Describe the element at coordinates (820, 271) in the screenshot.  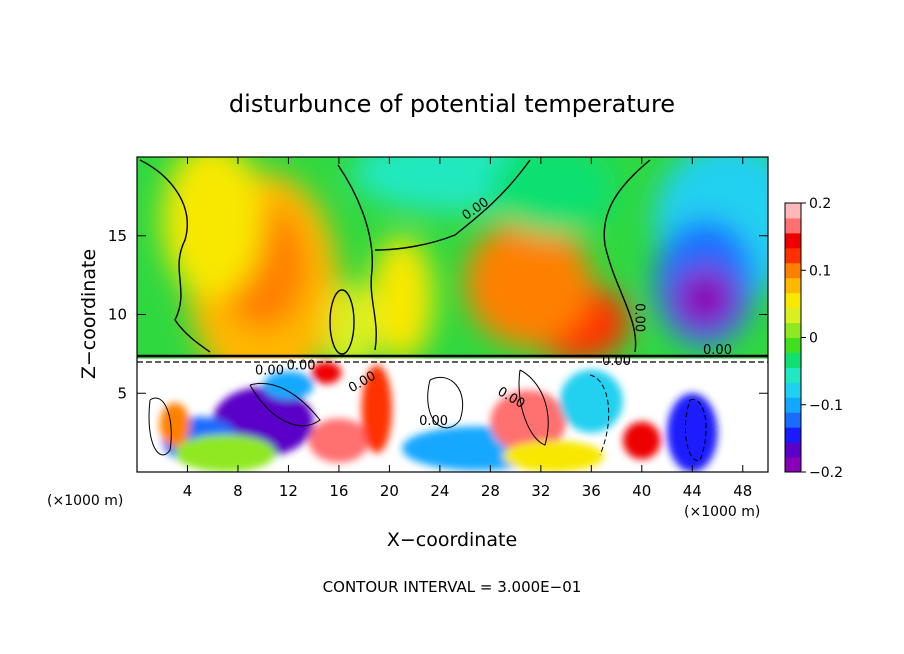
I see `colorbar-tick-label: 0.1` at that location.